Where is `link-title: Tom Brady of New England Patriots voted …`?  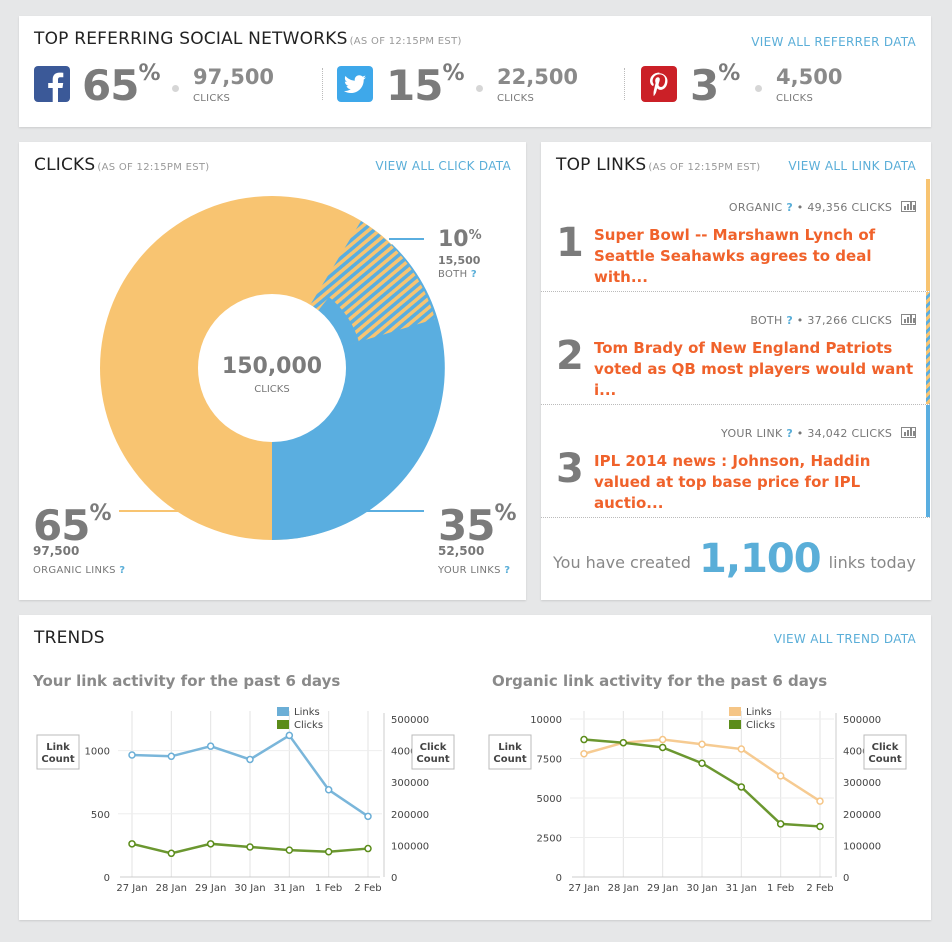 link-title: Tom Brady of New England Patriots voted … is located at coordinates (754, 369).